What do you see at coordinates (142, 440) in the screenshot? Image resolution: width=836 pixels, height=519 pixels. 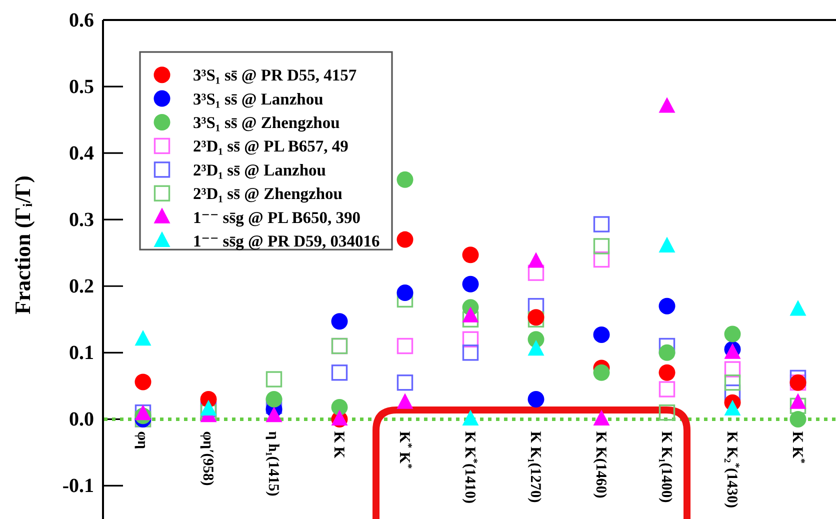 I see `x-tick-label: φη` at bounding box center [142, 440].